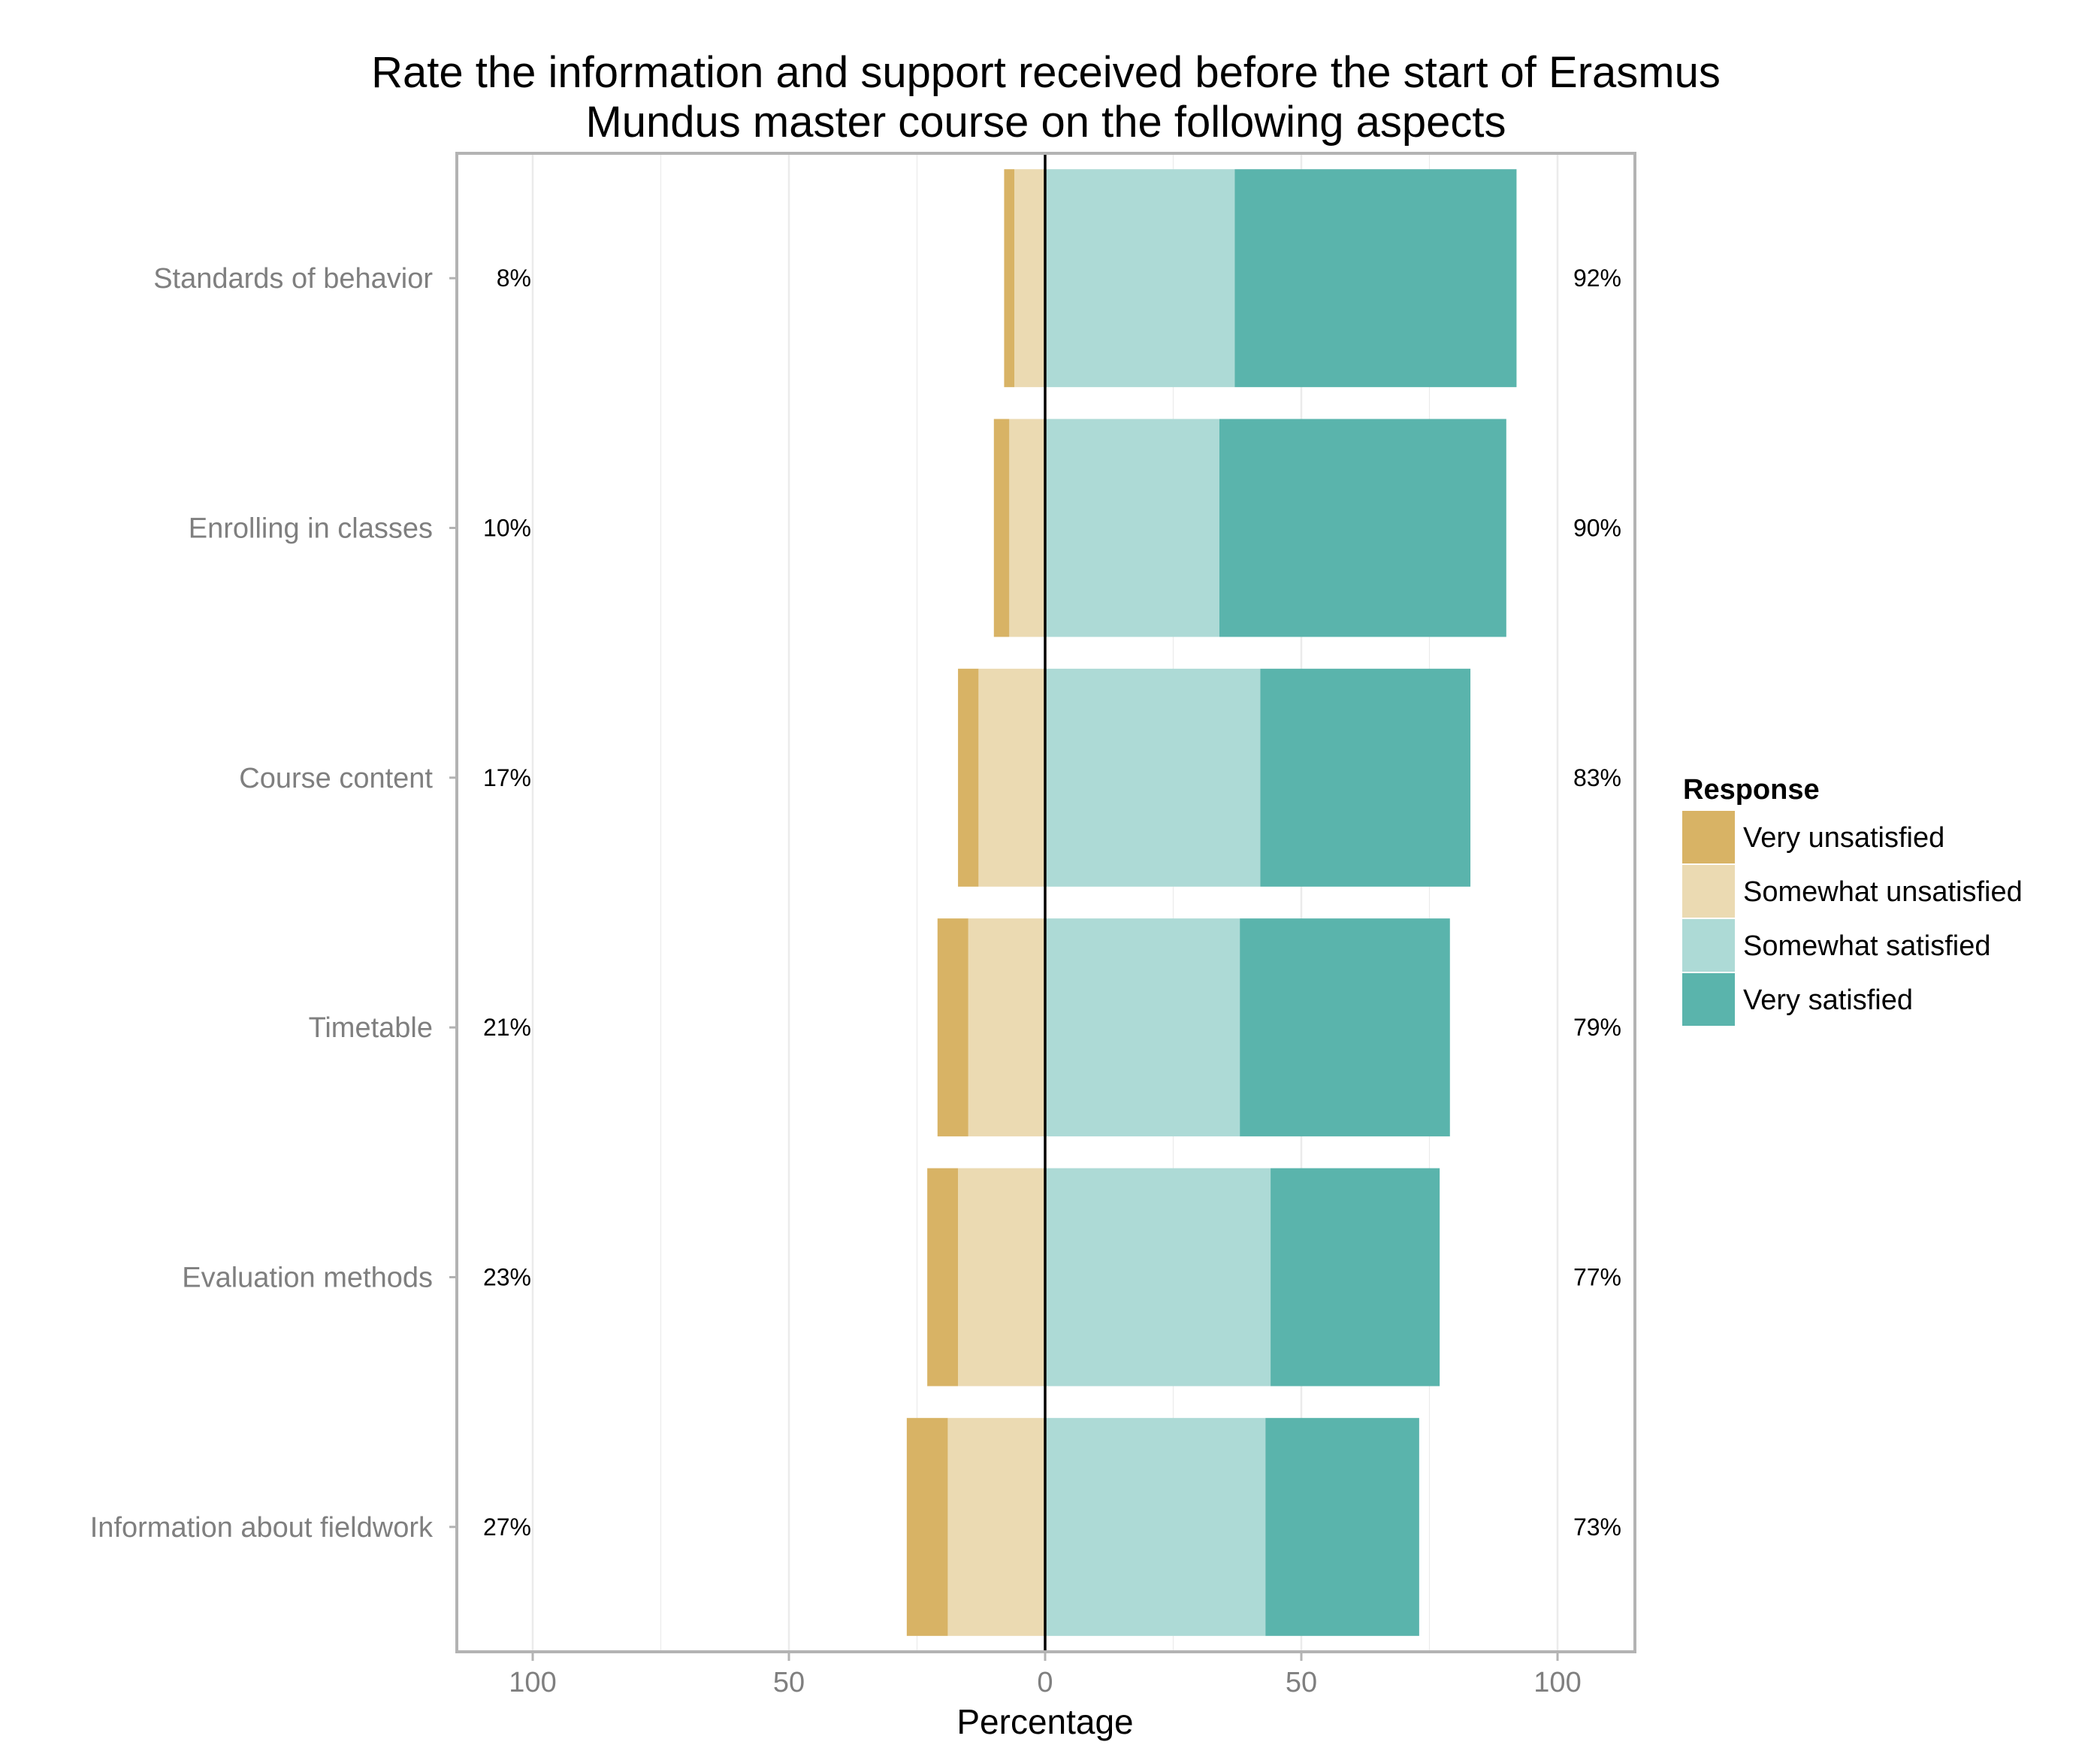 The height and width of the screenshot is (1754, 2100). What do you see at coordinates (1883, 892) in the screenshot?
I see `legend-label: Somewhat unsatisfied` at bounding box center [1883, 892].